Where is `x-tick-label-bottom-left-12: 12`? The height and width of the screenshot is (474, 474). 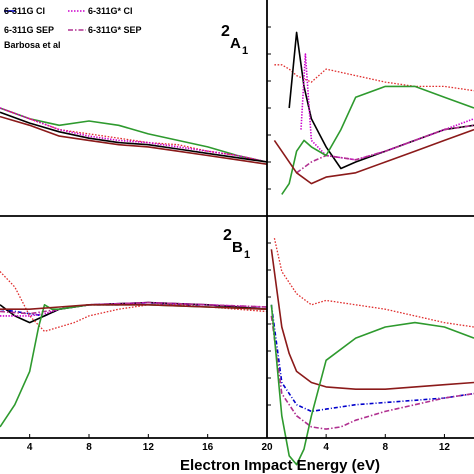 x-tick-label-bottom-left-12: 12 is located at coordinates (149, 447).